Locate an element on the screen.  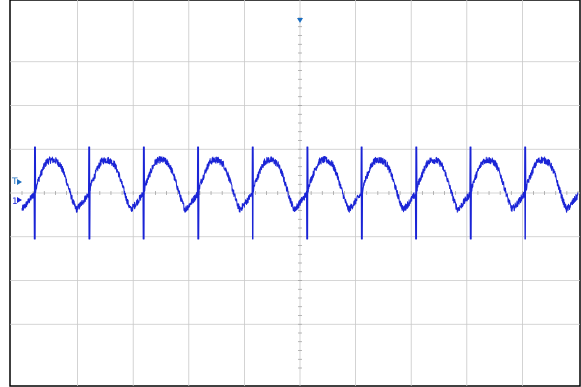
channel-1-label: 1 is located at coordinates (15, 202).